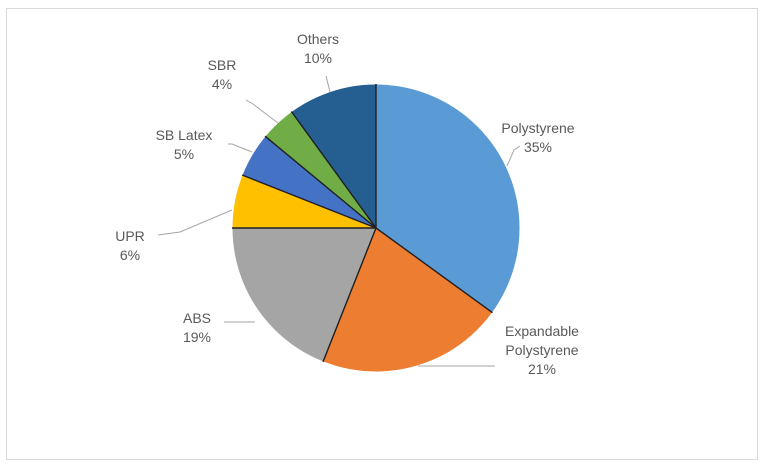  Describe the element at coordinates (222, 74) in the screenshot. I see `data-label-sbr: SBR 4%` at that location.